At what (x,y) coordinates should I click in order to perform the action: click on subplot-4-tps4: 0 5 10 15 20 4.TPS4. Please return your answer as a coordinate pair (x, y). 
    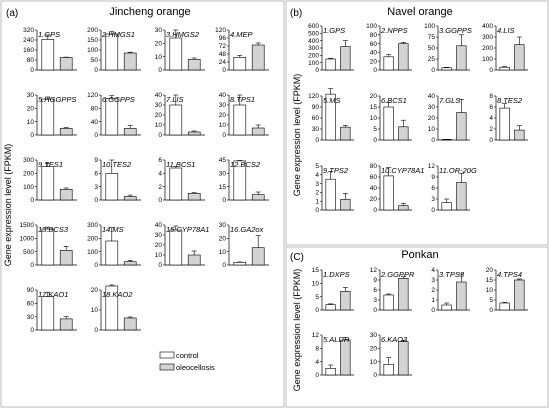
    Looking at the image, I should click on (507, 290).